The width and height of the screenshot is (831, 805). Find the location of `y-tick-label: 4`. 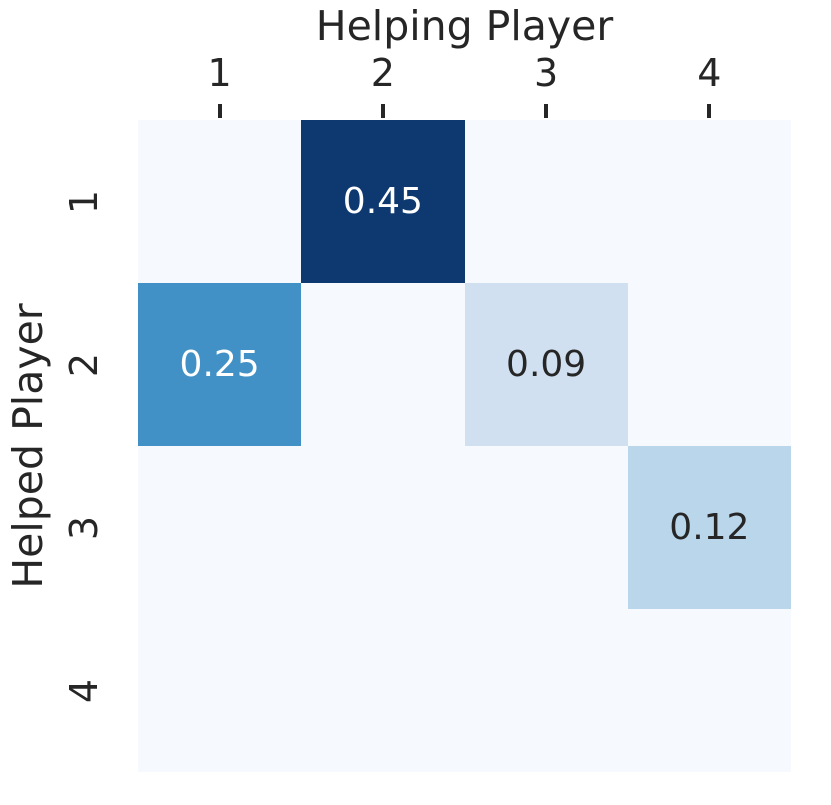

y-tick-label: 4 is located at coordinates (84, 690).